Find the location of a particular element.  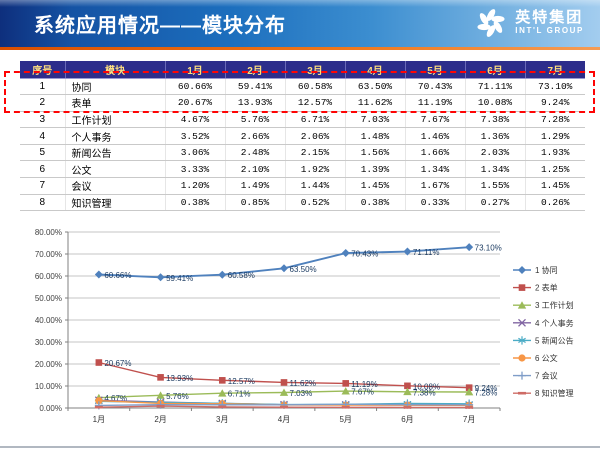

series-3: 4.67% 5.76% 6.71% 7.03% 7.67% 7.38% 7.28% is located at coordinates (296, 395).